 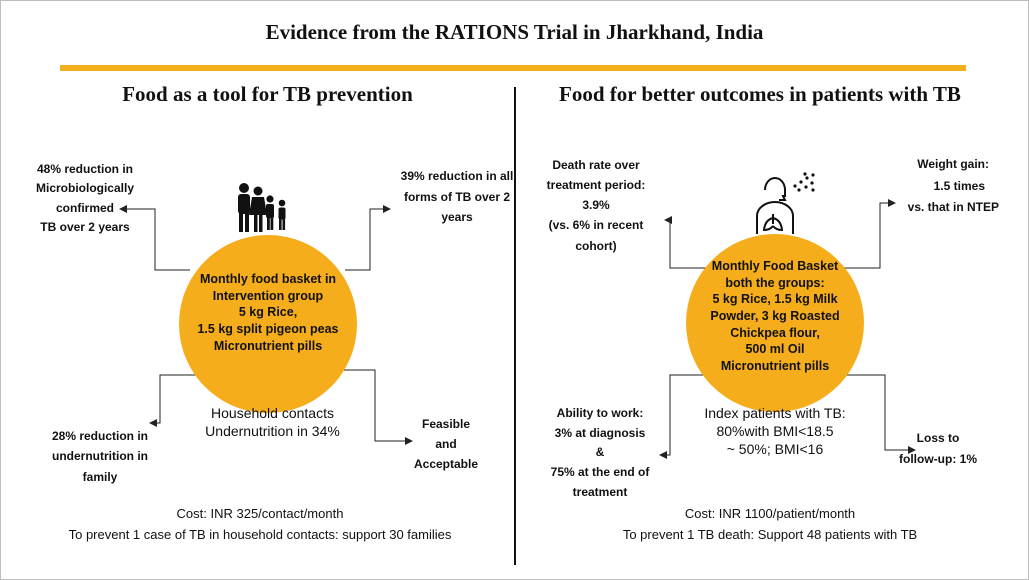 I want to click on note-line: vs. that in NTEP, so click(x=953, y=207).